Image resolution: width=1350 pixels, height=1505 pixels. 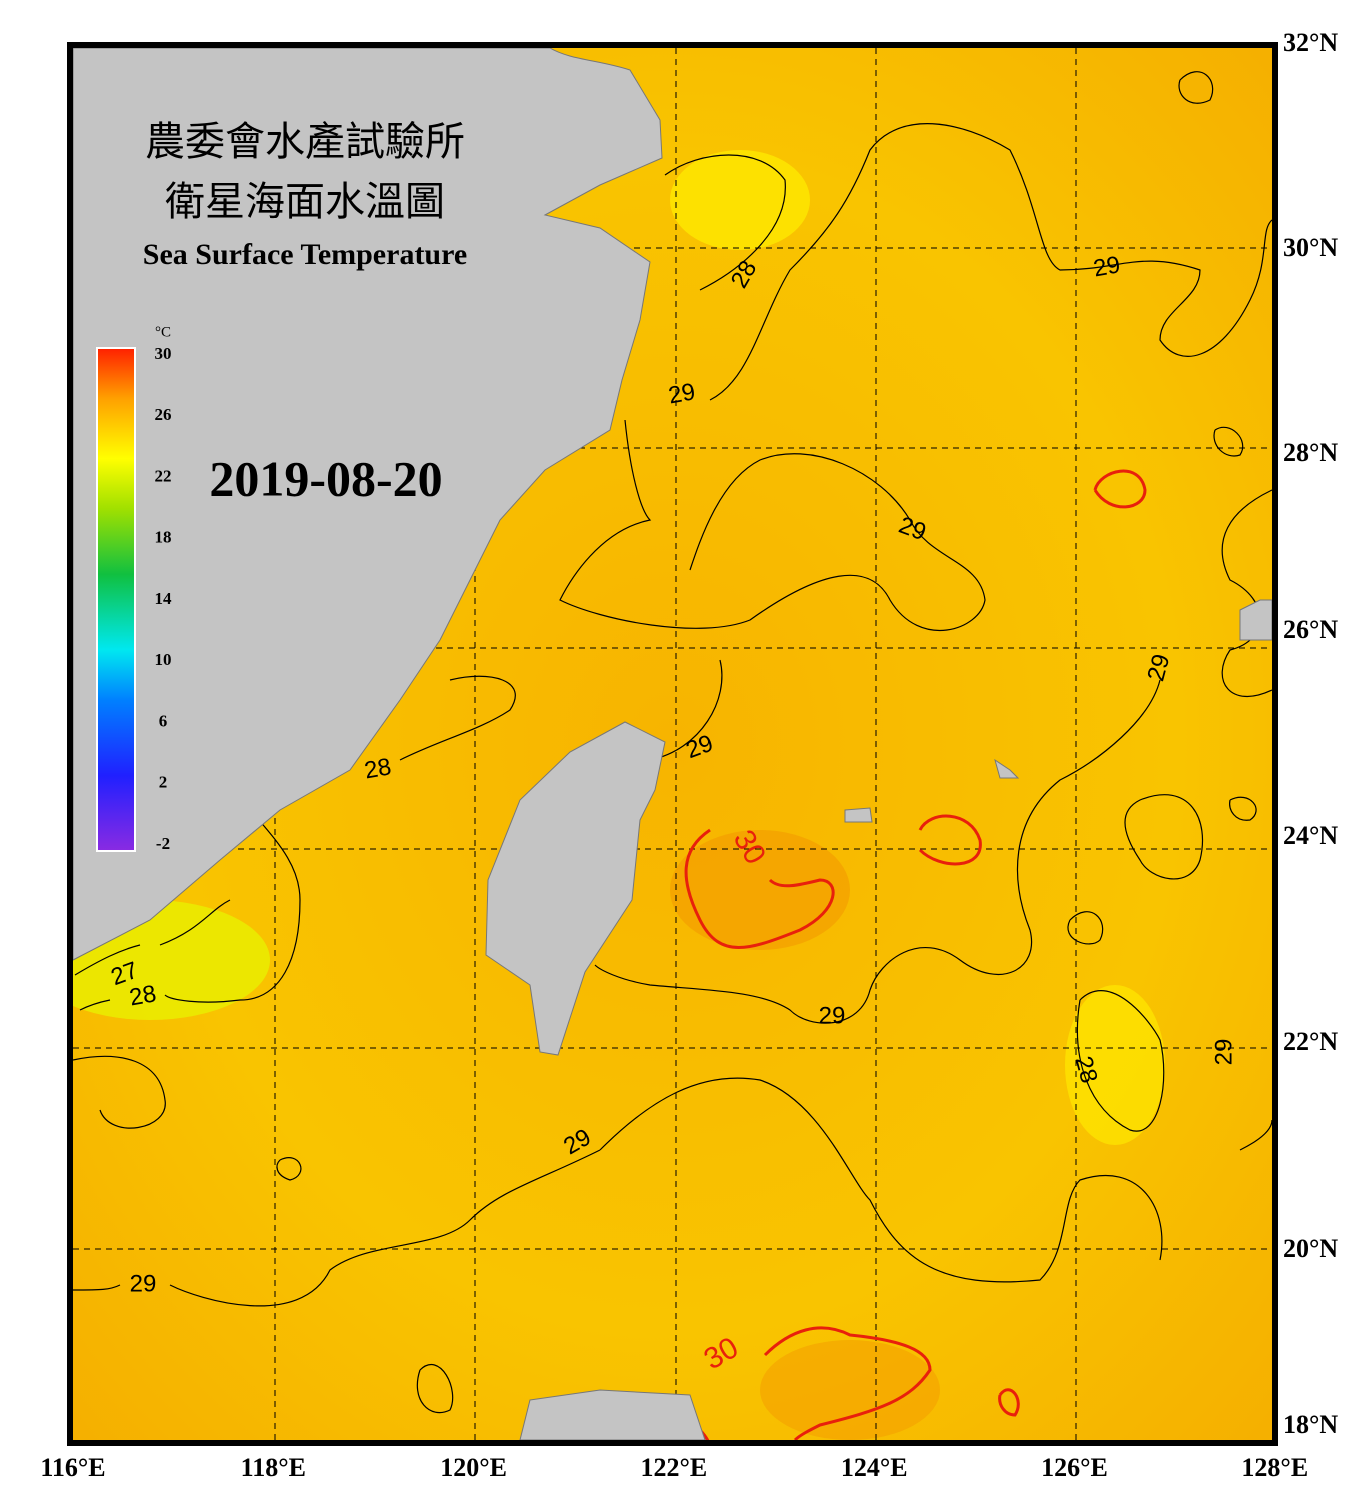 I want to click on colorbar-tick-label: 2, so click(x=163, y=782).